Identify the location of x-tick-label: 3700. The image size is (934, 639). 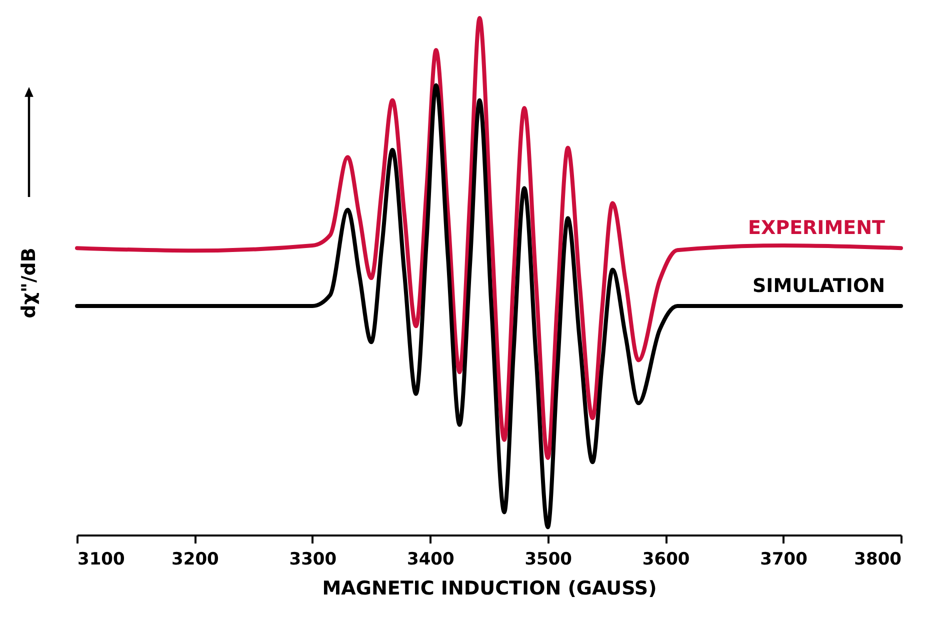
(784, 560).